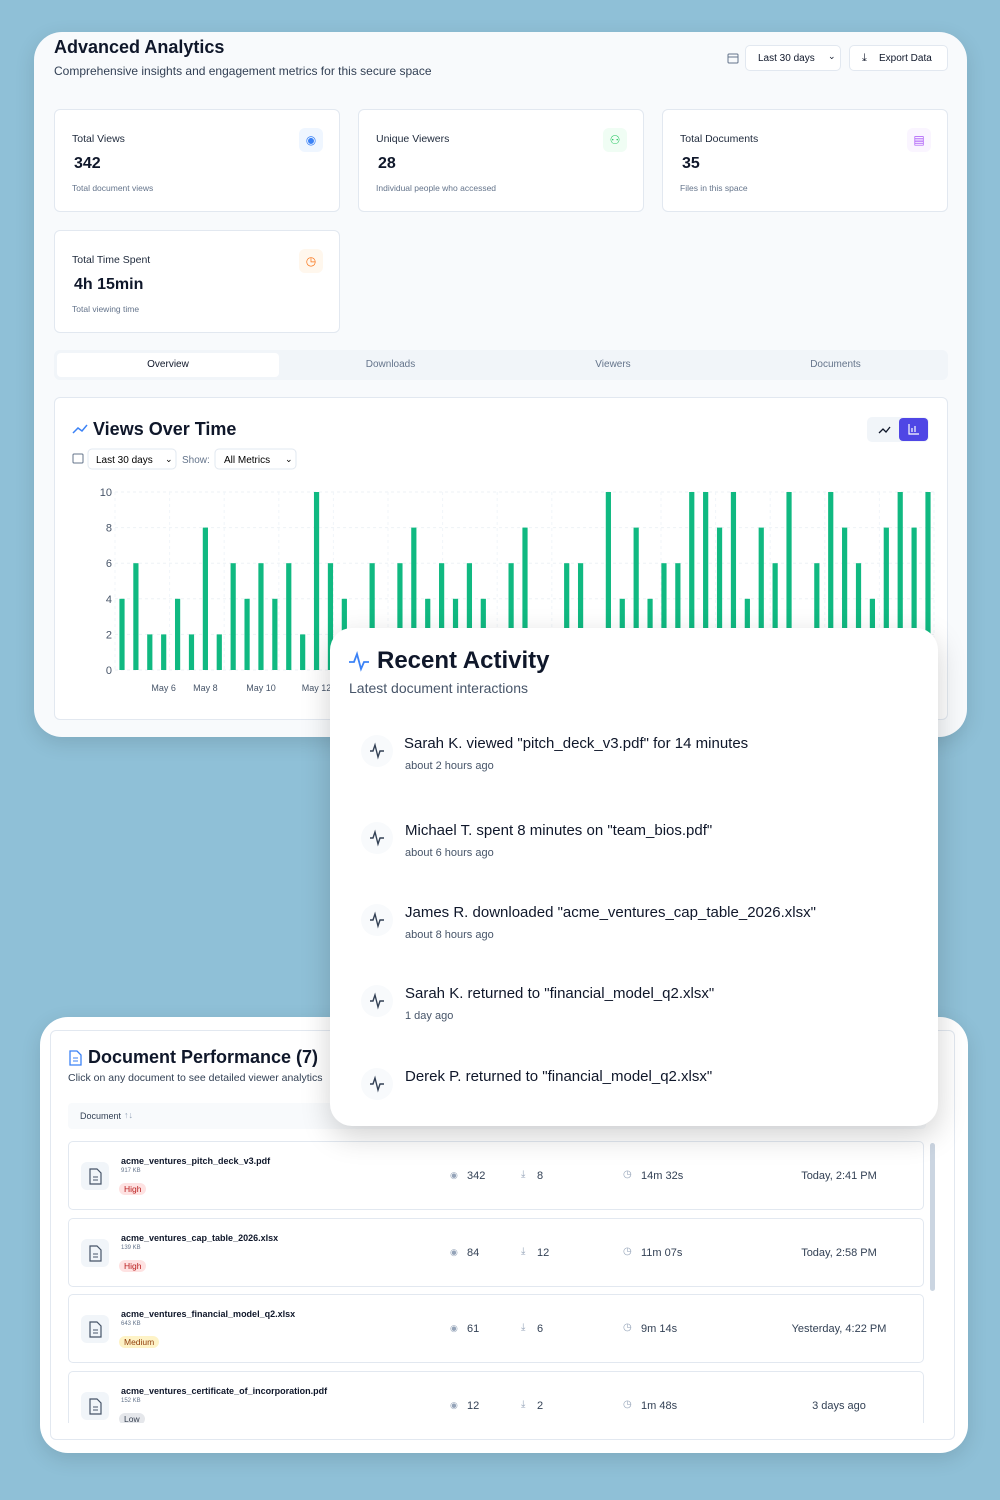 Image resolution: width=1000 pixels, height=1500 pixels. I want to click on last-viewed: Today, 2:58 PM, so click(839, 1253).